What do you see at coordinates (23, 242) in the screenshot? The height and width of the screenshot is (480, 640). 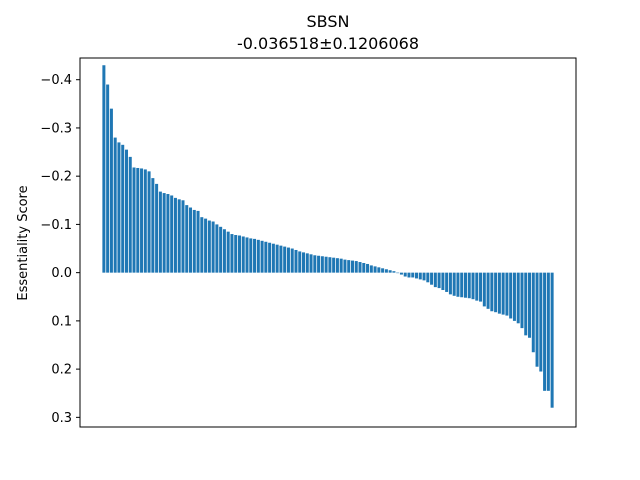 I see `y-axis-label: Essentiality Score` at bounding box center [23, 242].